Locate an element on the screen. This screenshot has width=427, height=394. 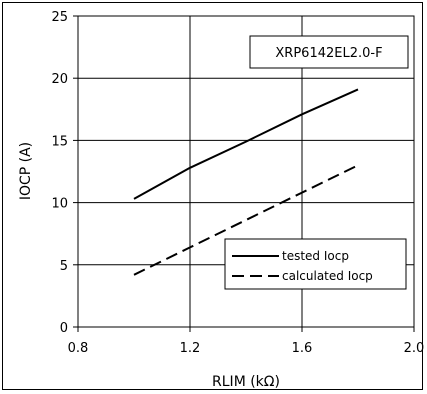
x-tick-label: 1.2 is located at coordinates (190, 348).